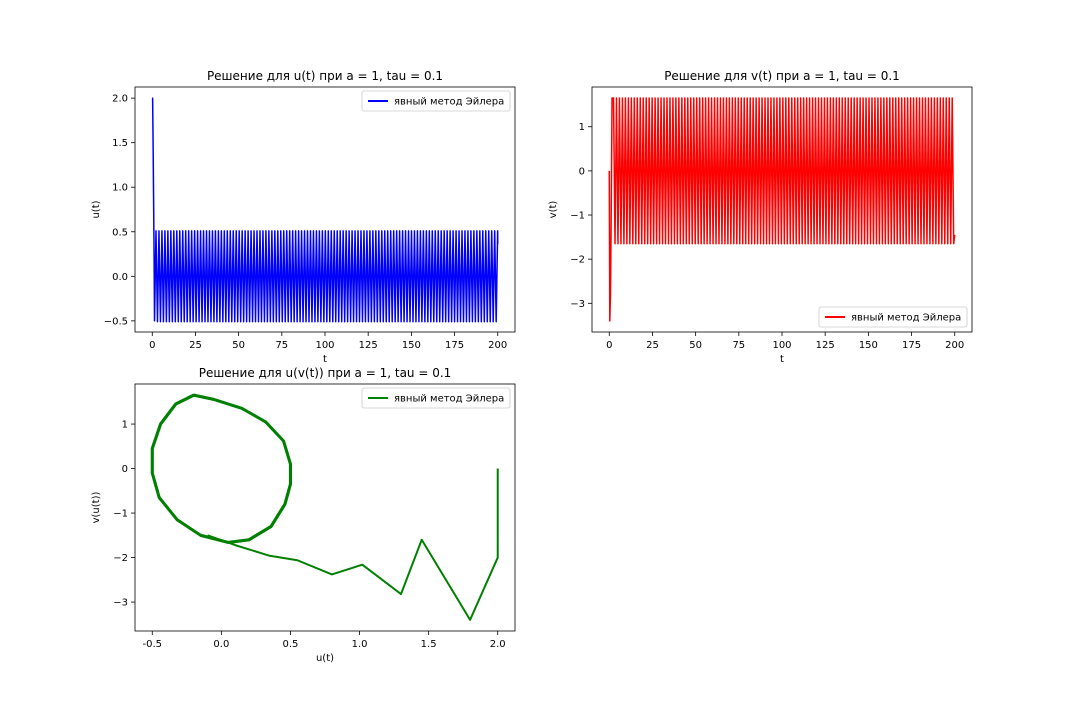  Describe the element at coordinates (120, 188) in the screenshot. I see `y-tick-label: 1.0` at that location.